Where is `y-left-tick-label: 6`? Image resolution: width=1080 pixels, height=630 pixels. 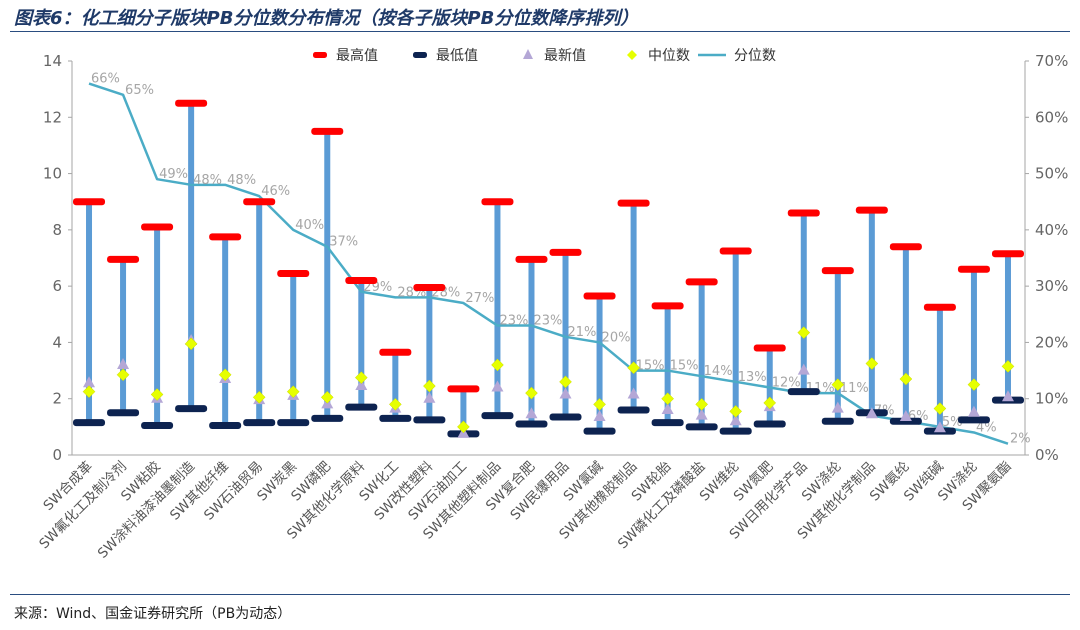
y-left-tick-label: 6 is located at coordinates (57, 286).